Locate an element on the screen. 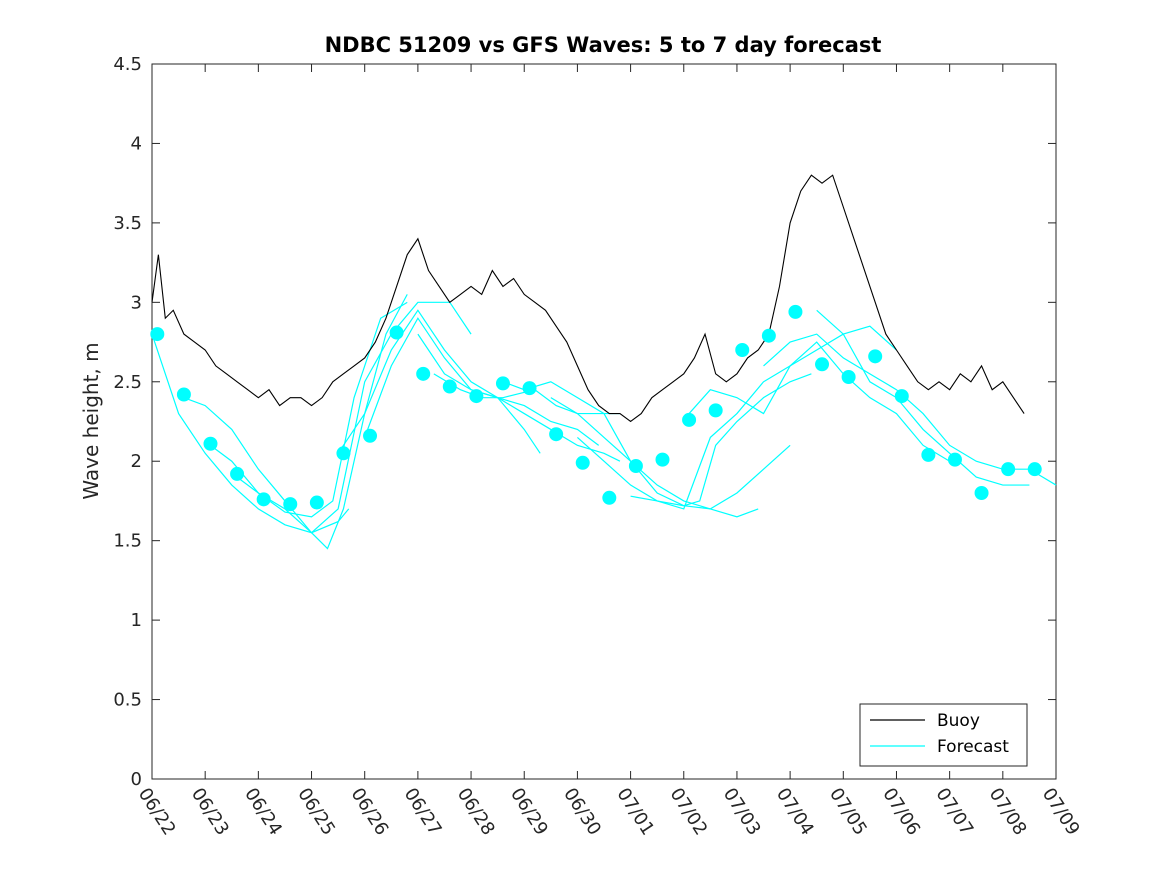 The height and width of the screenshot is (875, 1167). y-tick-label: 4 is located at coordinates (136, 143).